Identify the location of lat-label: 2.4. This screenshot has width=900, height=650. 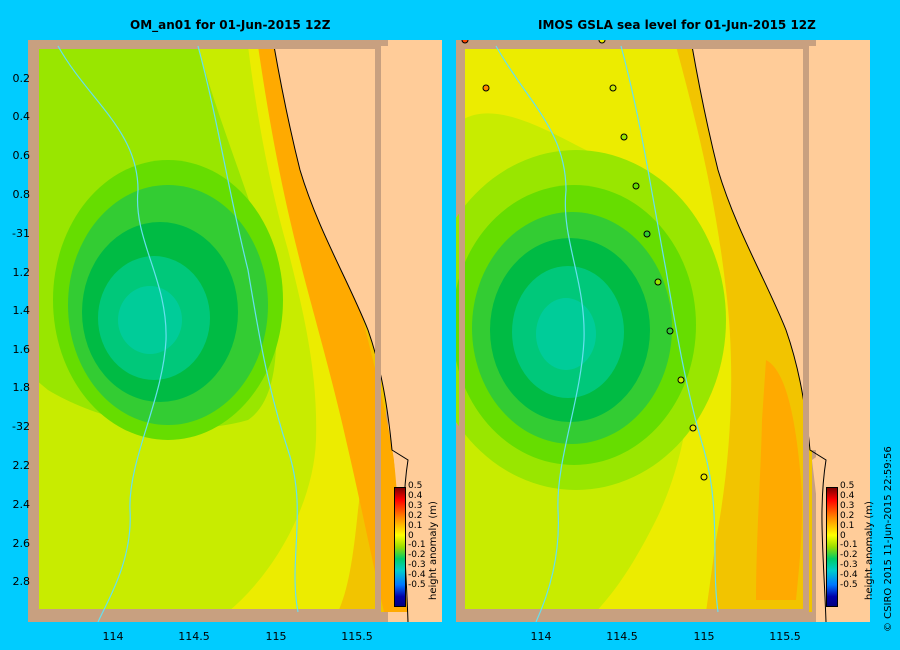
(21, 504).